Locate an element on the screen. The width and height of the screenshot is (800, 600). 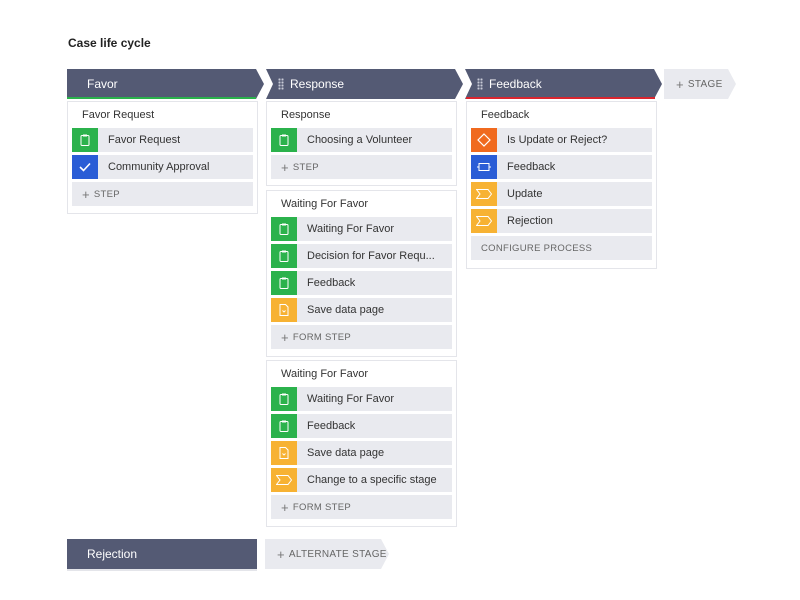
step-label: Is Update or Reject? is located at coordinates (557, 140).